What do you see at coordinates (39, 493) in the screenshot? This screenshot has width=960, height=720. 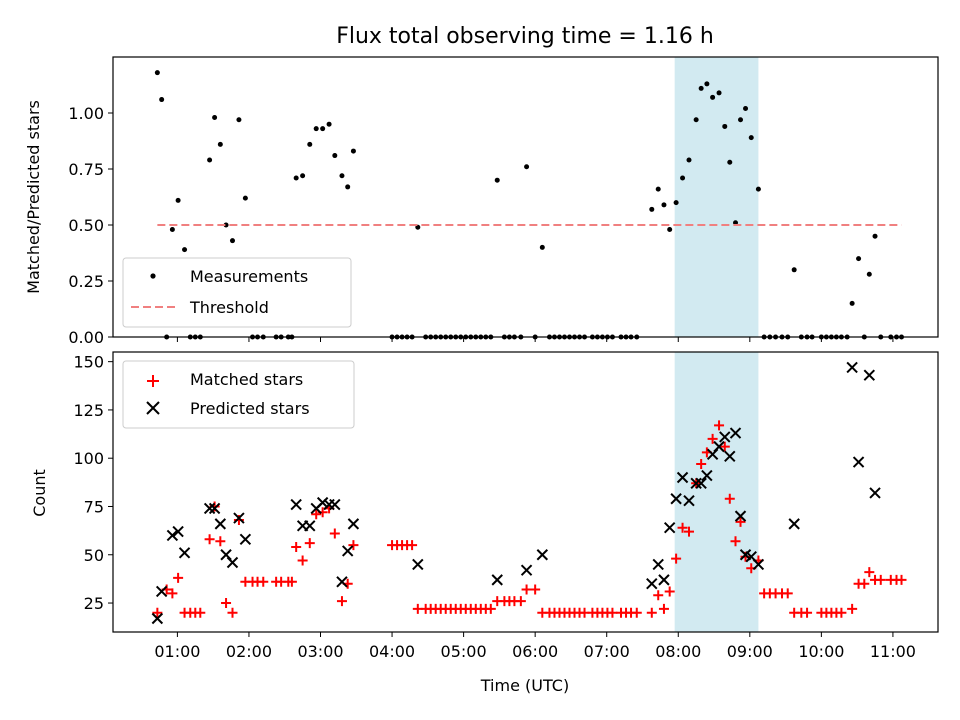 I see `bottom-y-axis-label: Count` at bounding box center [39, 493].